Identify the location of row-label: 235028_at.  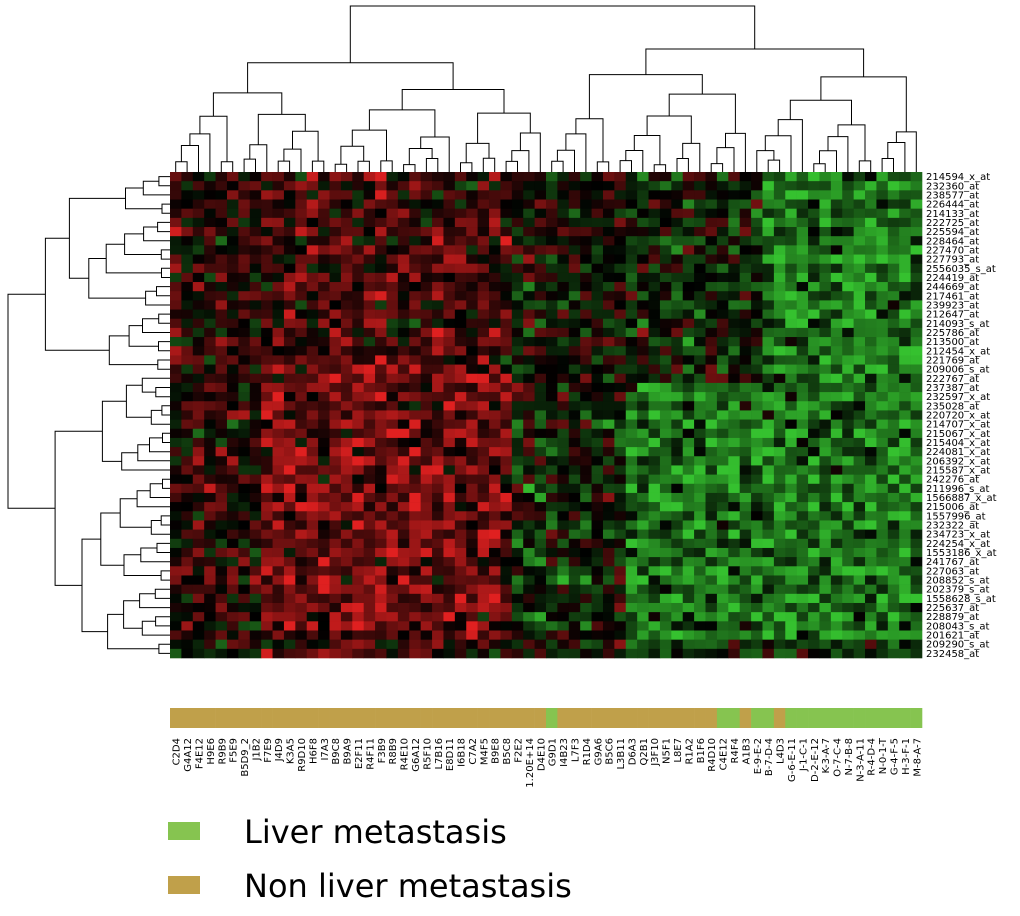
(952, 406).